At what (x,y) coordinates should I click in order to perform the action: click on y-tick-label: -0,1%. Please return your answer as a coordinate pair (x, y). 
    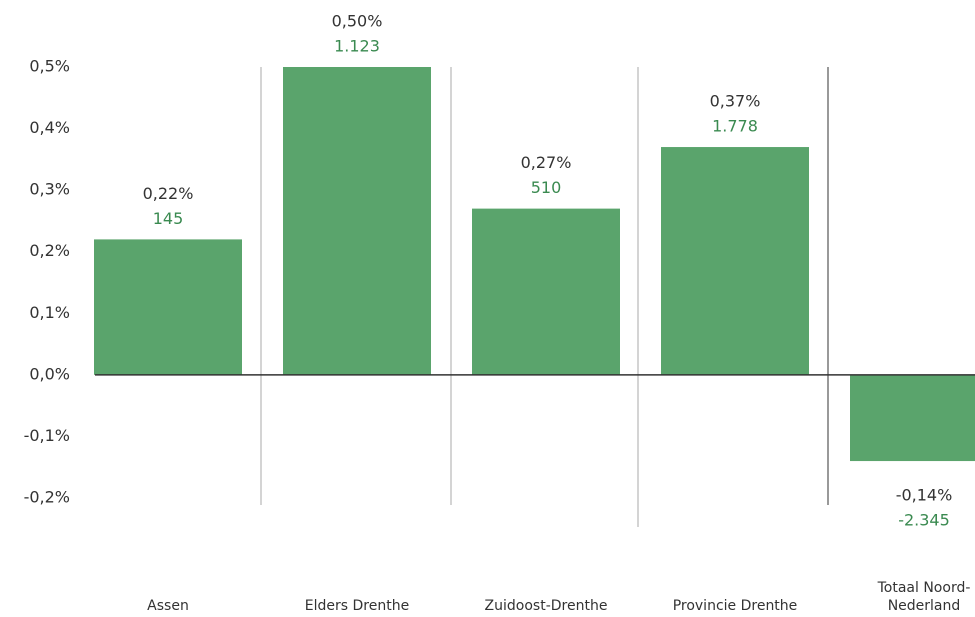
    Looking at the image, I should click on (47, 435).